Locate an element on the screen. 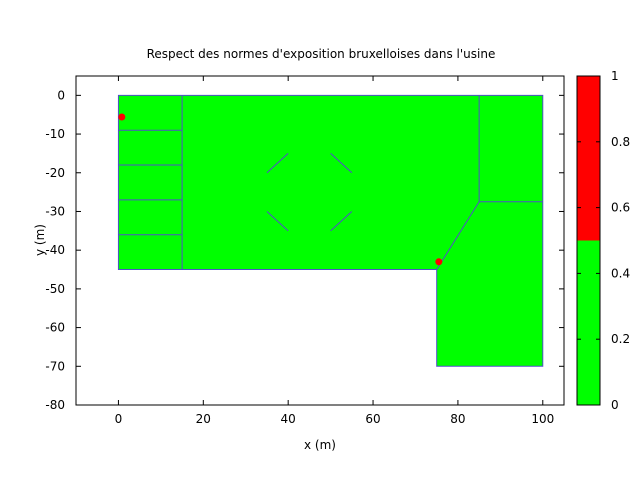 The image size is (640, 480). x-tick-label: 80 is located at coordinates (457, 419).